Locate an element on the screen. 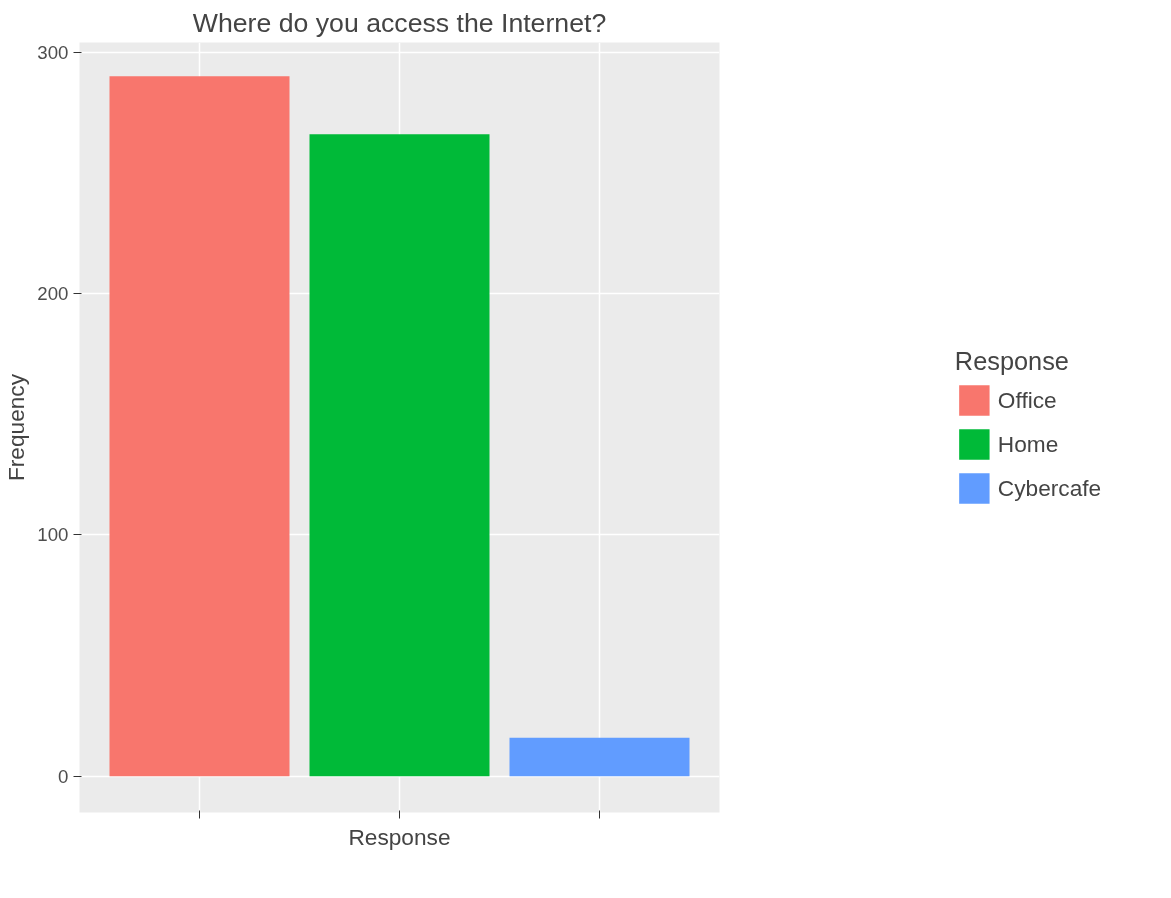 Image resolution: width=1171 pixels, height=898 pixels. legend-label: Office is located at coordinates (1027, 400).